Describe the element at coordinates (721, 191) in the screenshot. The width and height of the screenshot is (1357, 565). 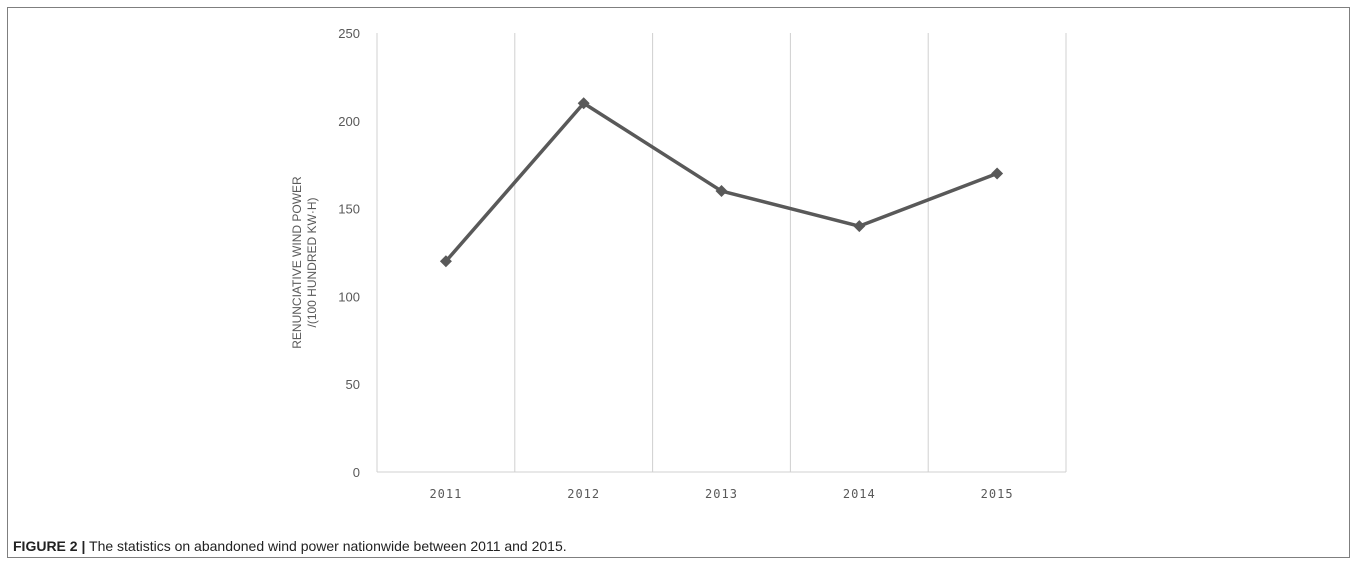
I see `data-point-2013` at that location.